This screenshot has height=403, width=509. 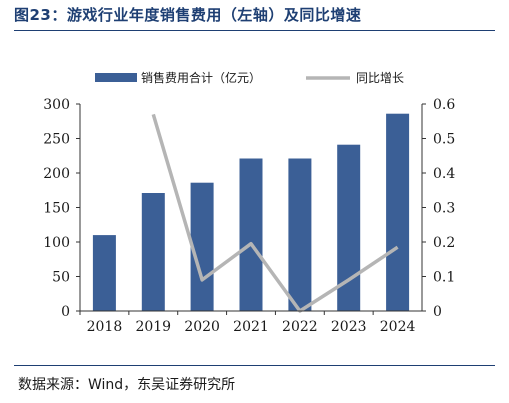 What do you see at coordinates (398, 212) in the screenshot?
I see `bar-2024` at bounding box center [398, 212].